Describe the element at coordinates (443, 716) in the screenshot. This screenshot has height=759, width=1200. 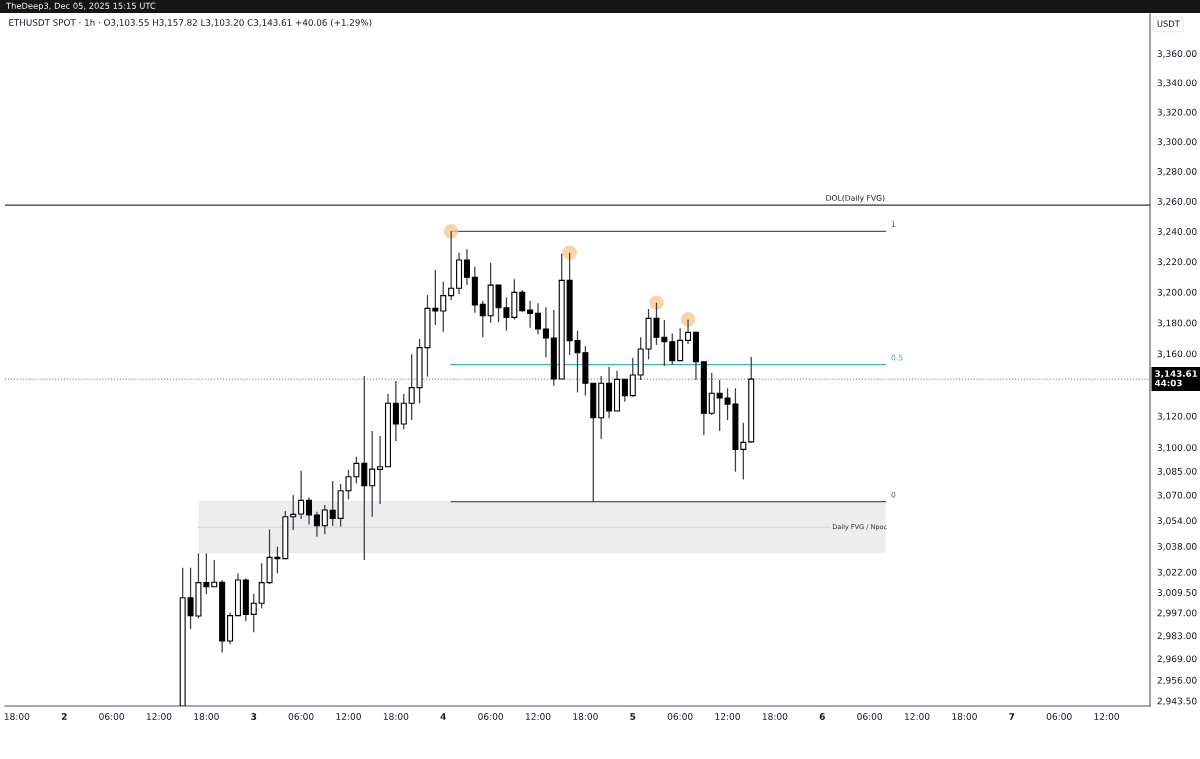
I see `x-tick-label: 4` at that location.